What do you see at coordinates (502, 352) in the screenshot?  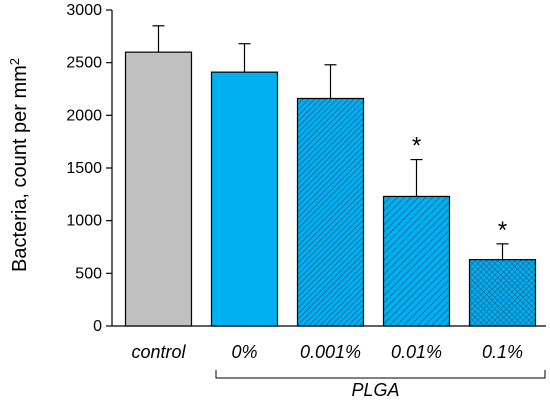 I see `category-label-0.1%: 0.1%` at bounding box center [502, 352].